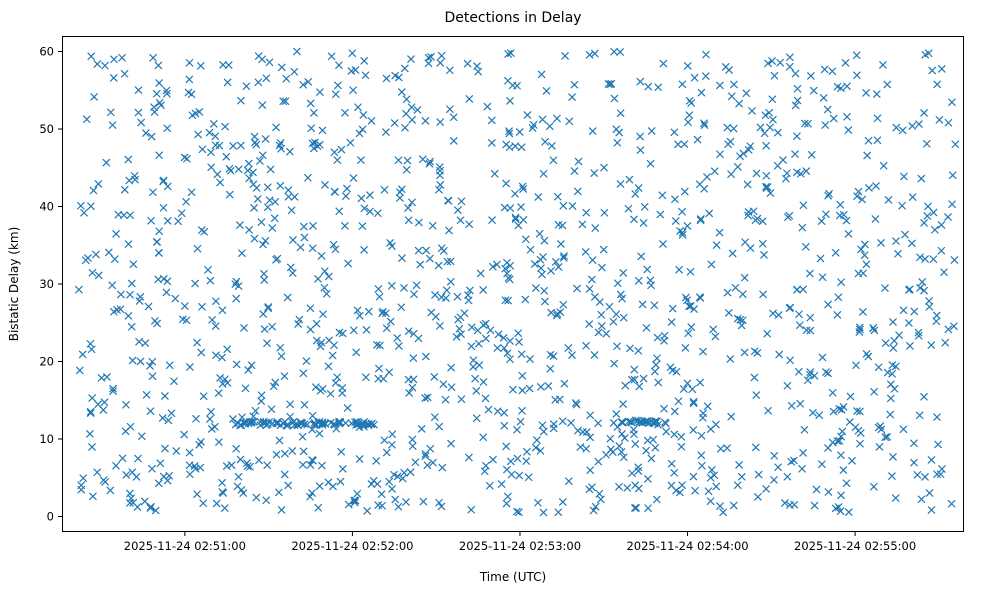 The height and width of the screenshot is (590, 989). I want to click on y-tick-label: 60, so click(46, 52).